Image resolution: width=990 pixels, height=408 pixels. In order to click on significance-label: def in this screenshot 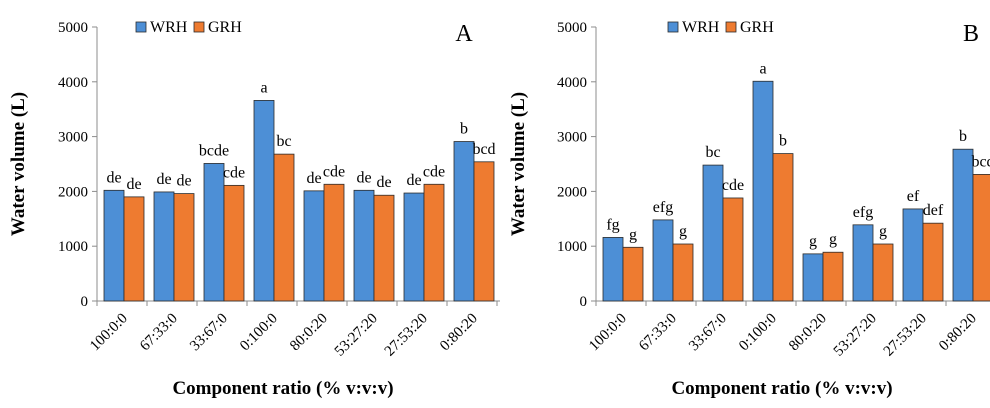, I will do `click(933, 210)`.